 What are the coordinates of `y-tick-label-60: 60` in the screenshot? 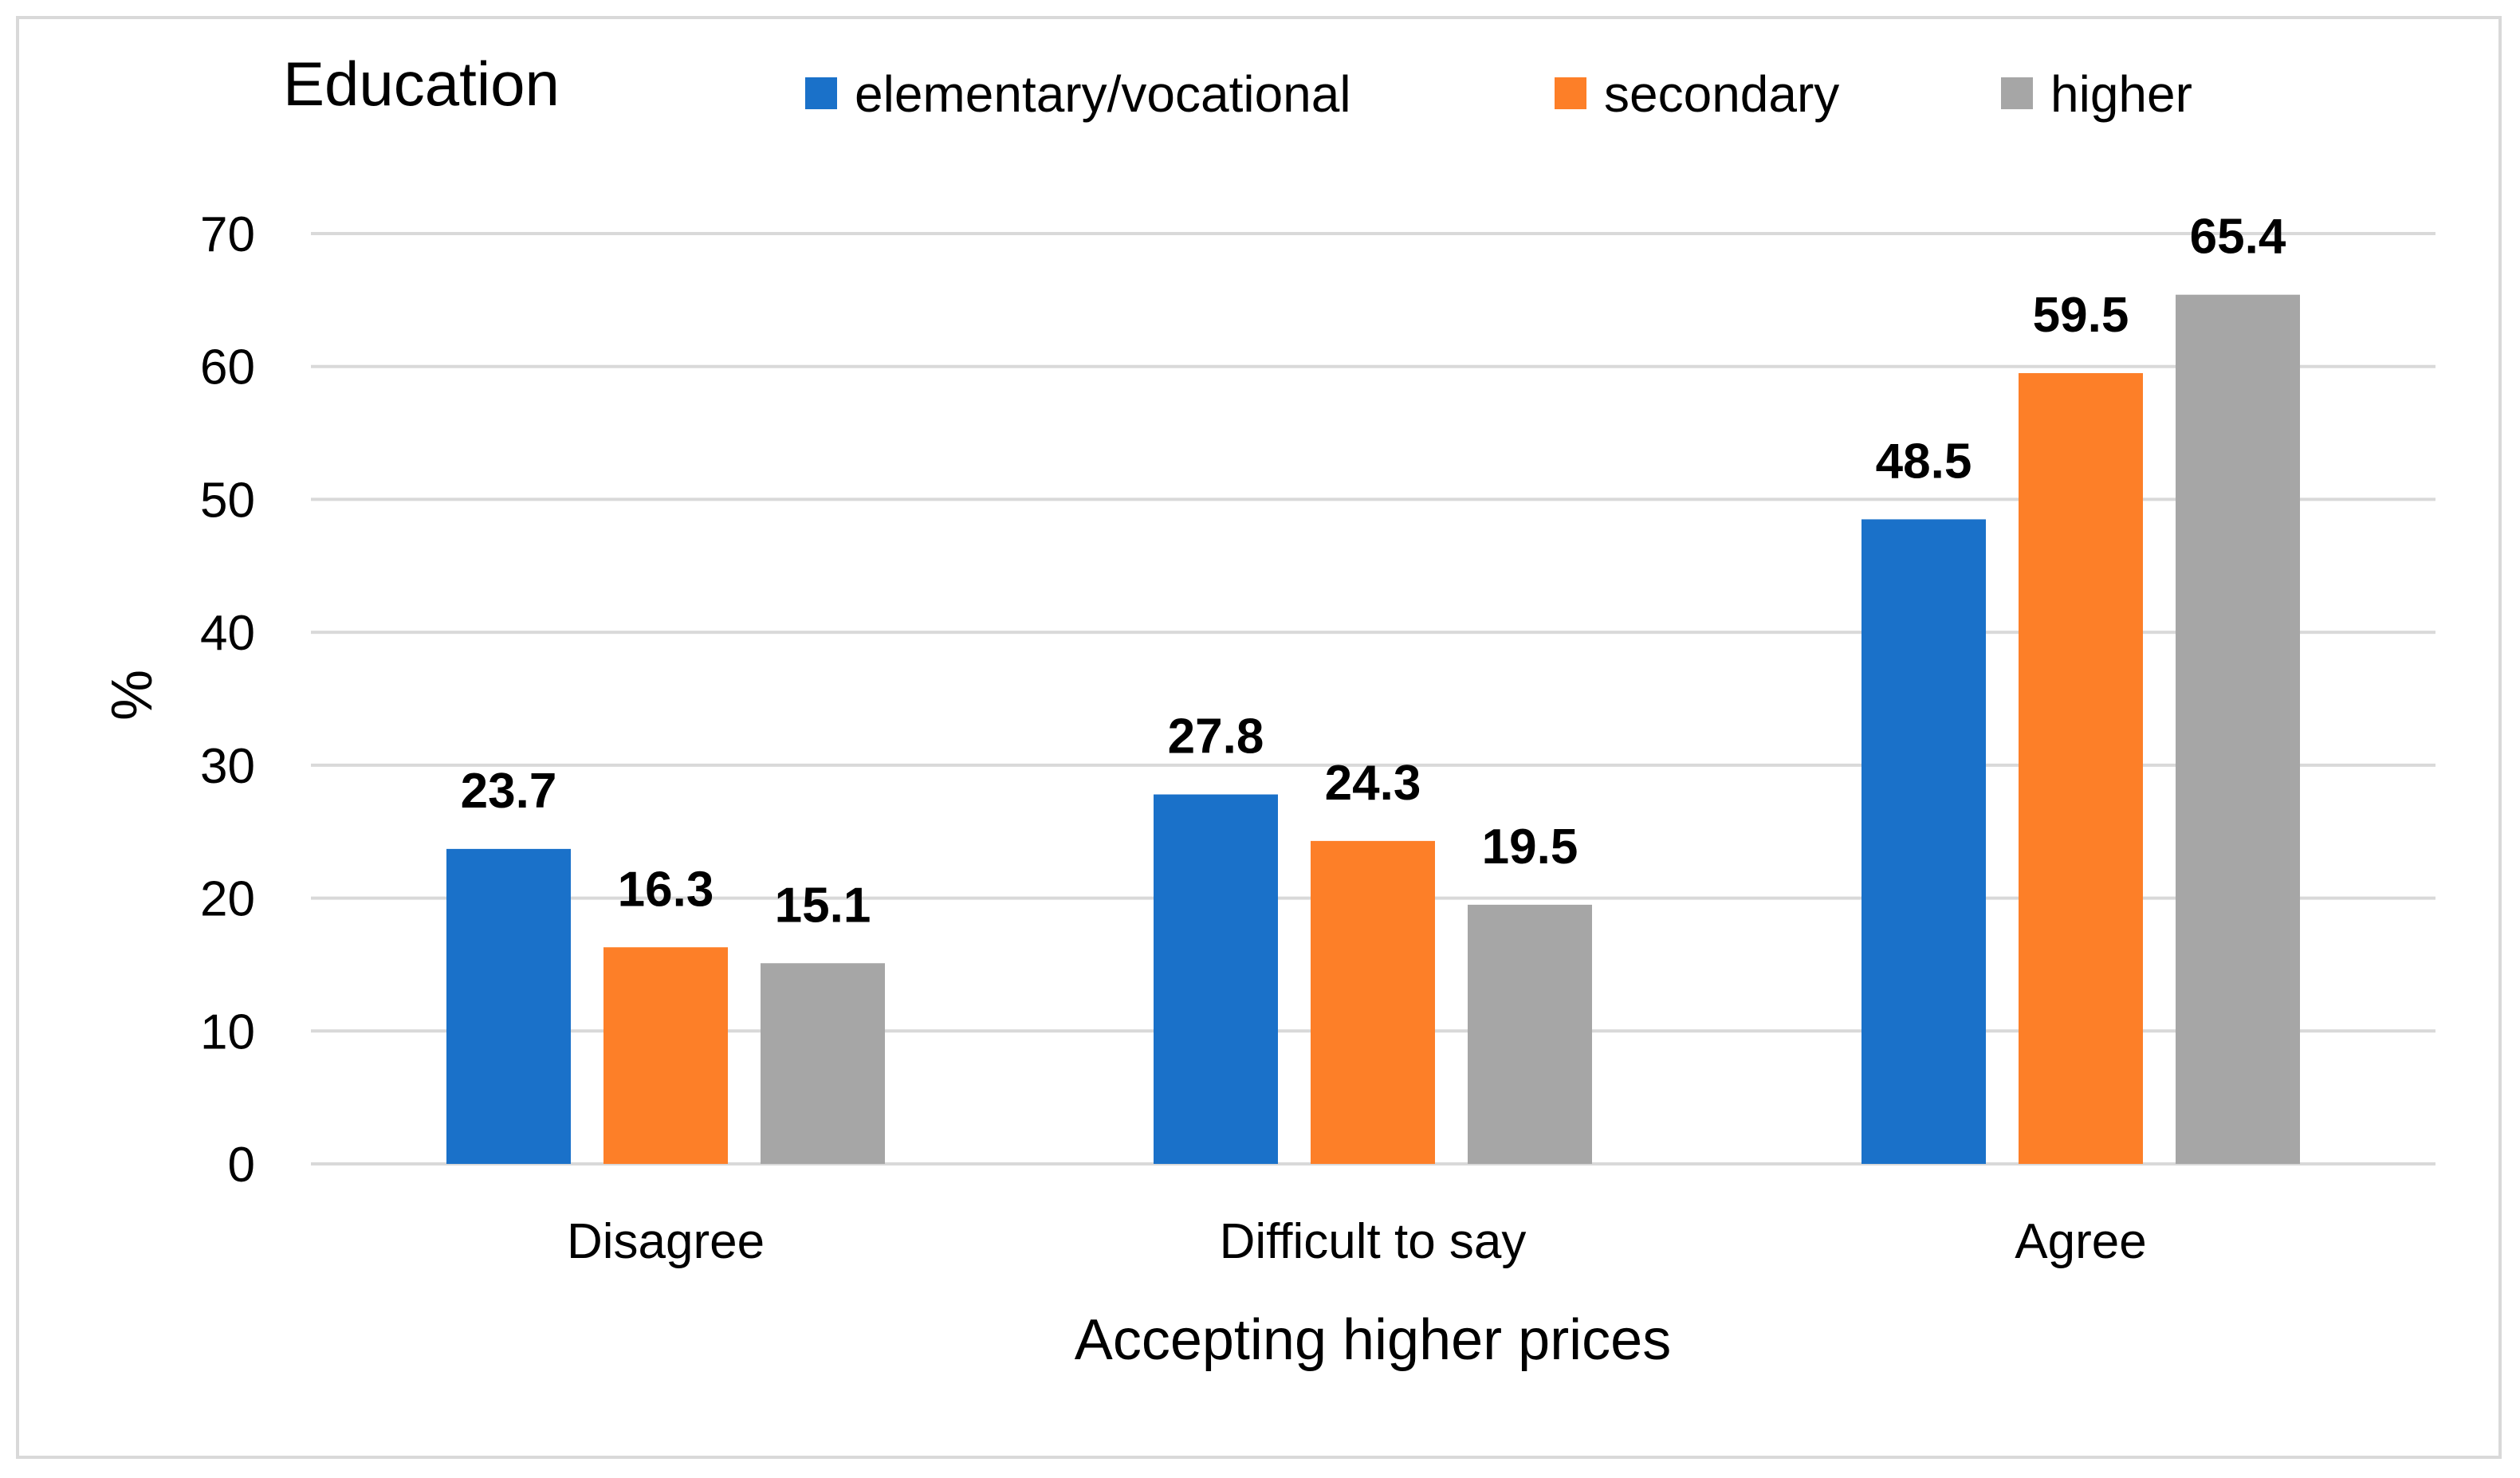 It's located at (227, 367).